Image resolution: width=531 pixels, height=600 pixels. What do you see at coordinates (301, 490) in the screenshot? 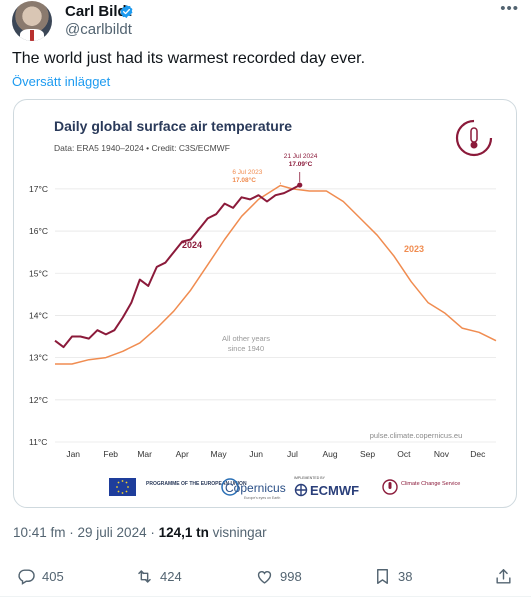
I see `ecmwf-logo-icon` at bounding box center [301, 490].